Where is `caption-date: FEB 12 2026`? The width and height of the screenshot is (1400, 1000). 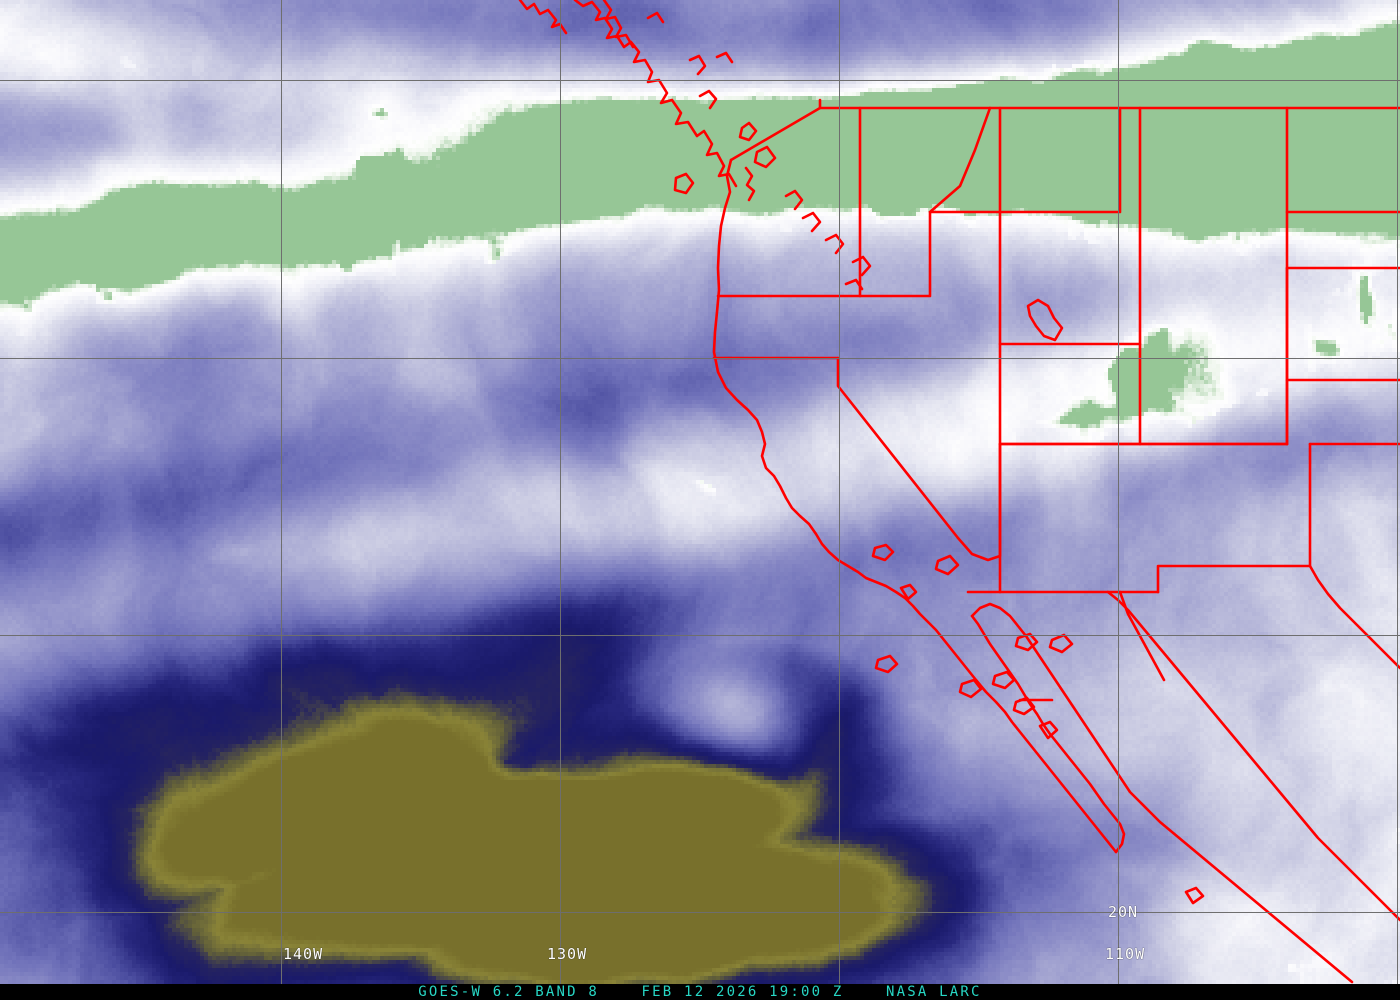
caption-date: FEB 12 2026 is located at coordinates (700, 992).